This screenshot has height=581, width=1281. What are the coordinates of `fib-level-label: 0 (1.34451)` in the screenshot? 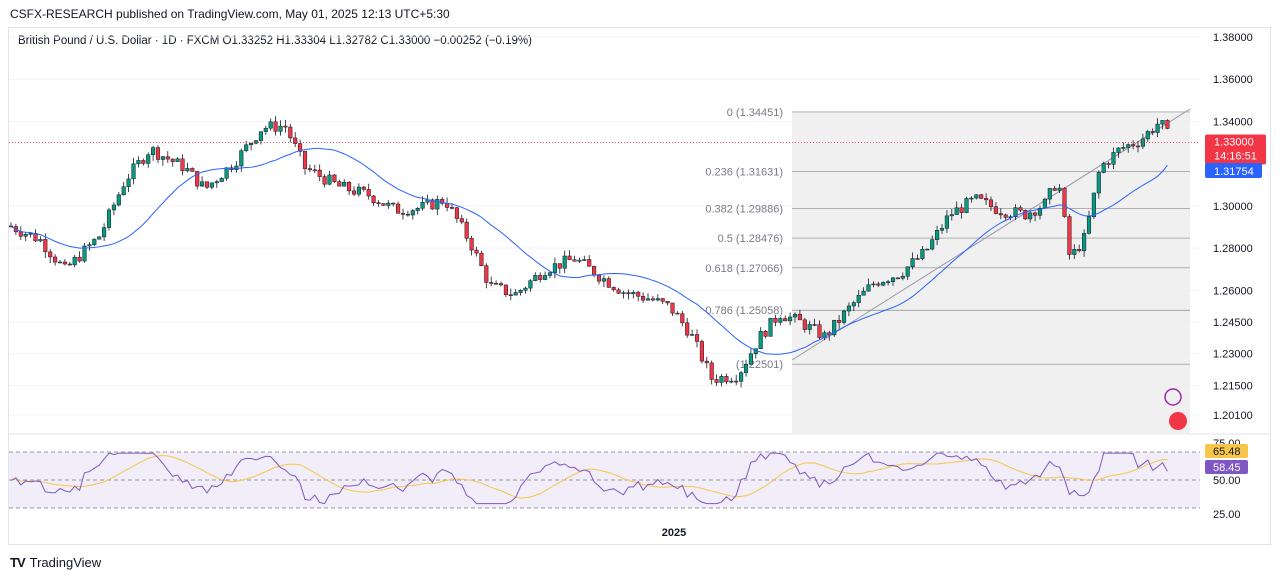 It's located at (755, 113).